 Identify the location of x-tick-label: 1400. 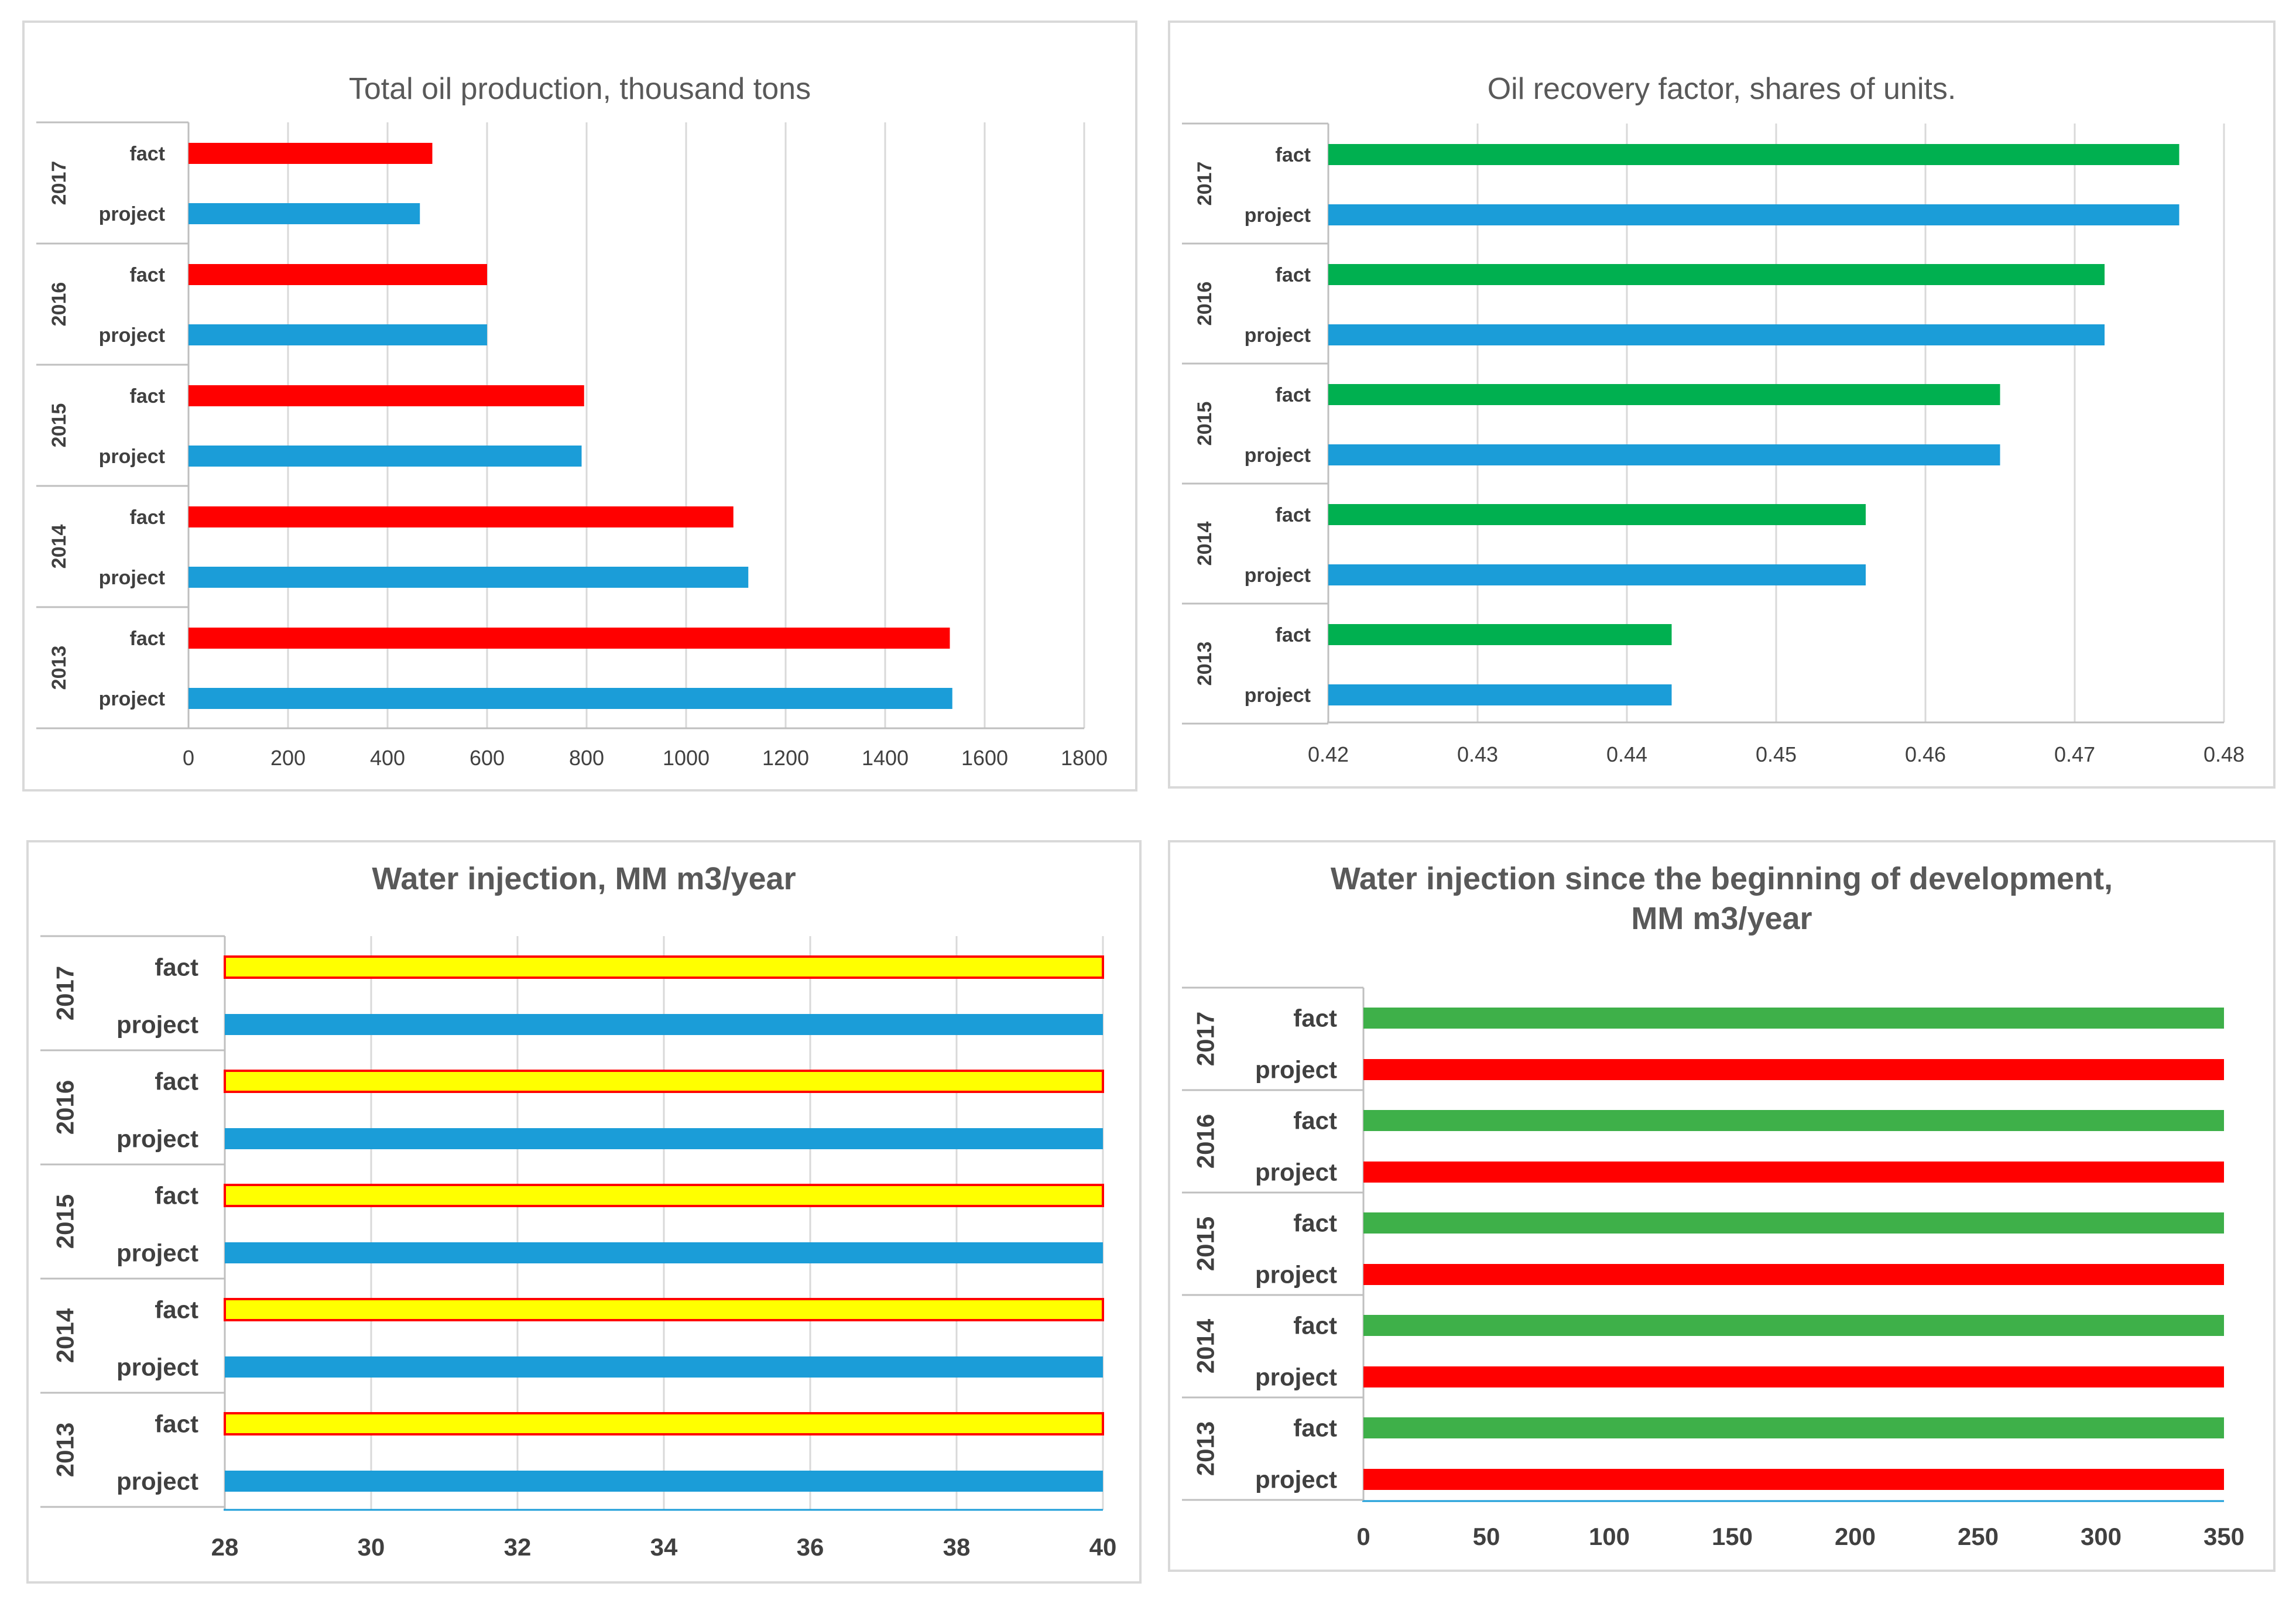
(885, 758).